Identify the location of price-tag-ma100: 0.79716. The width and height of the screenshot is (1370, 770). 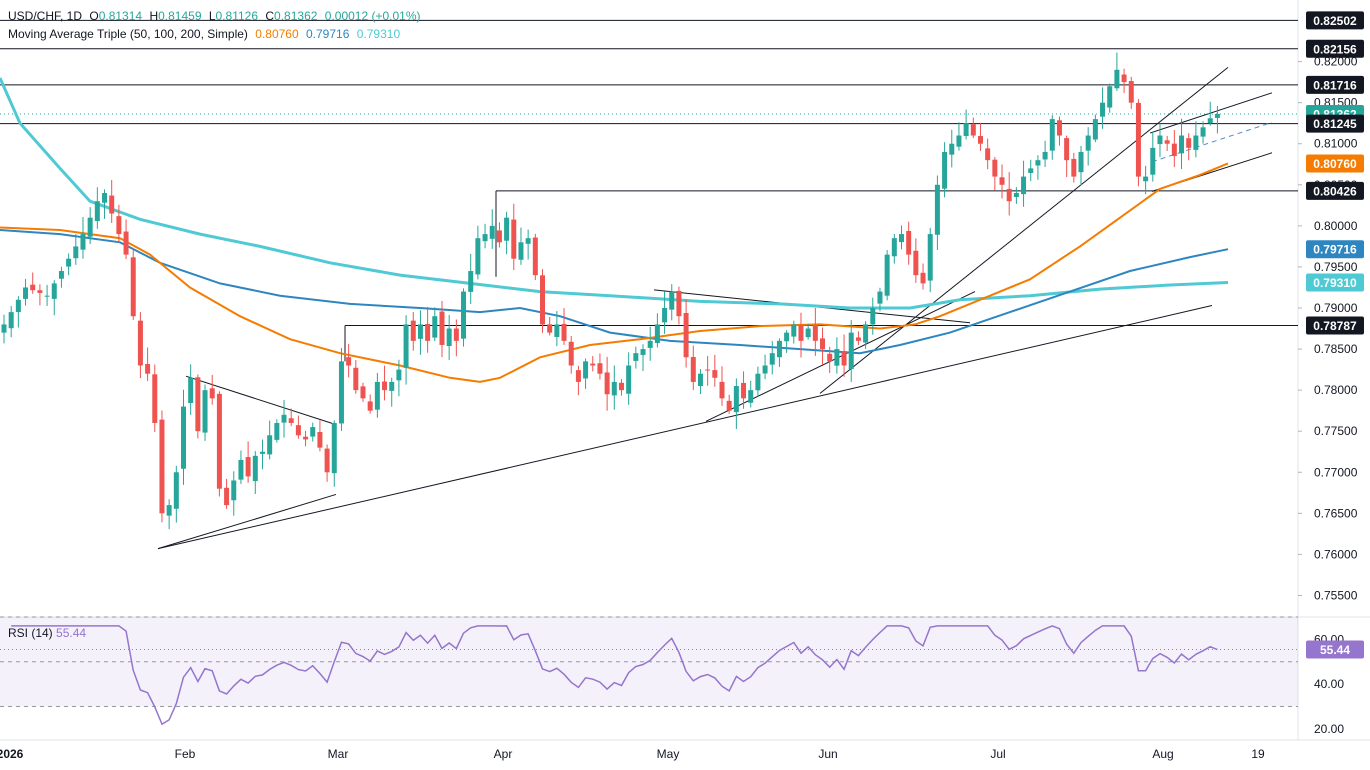
(1335, 249).